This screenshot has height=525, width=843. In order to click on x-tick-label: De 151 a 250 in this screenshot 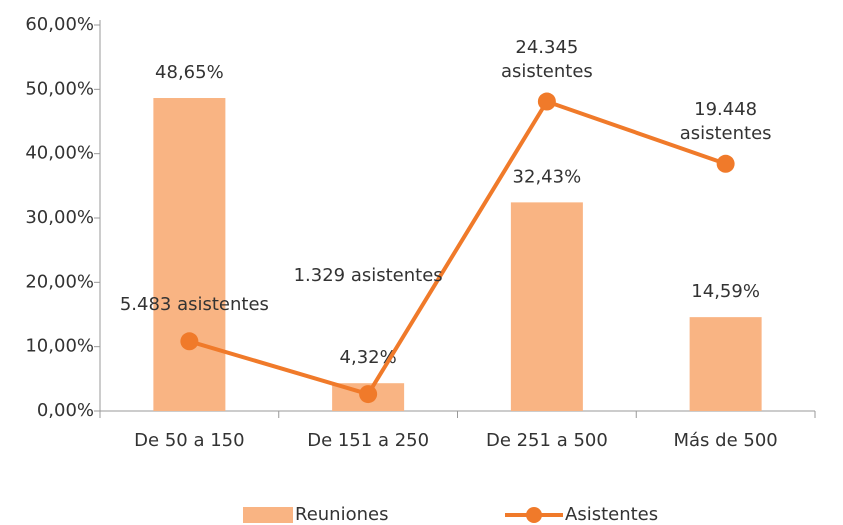, I will do `click(368, 440)`.